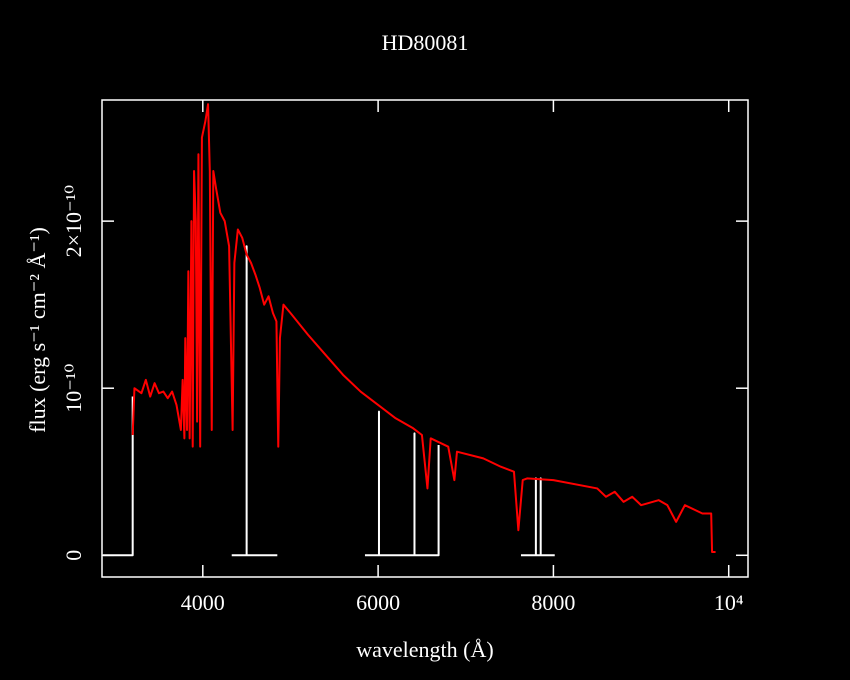 The width and height of the screenshot is (850, 680). I want to click on x-tick-label: 10⁴, so click(729, 602).